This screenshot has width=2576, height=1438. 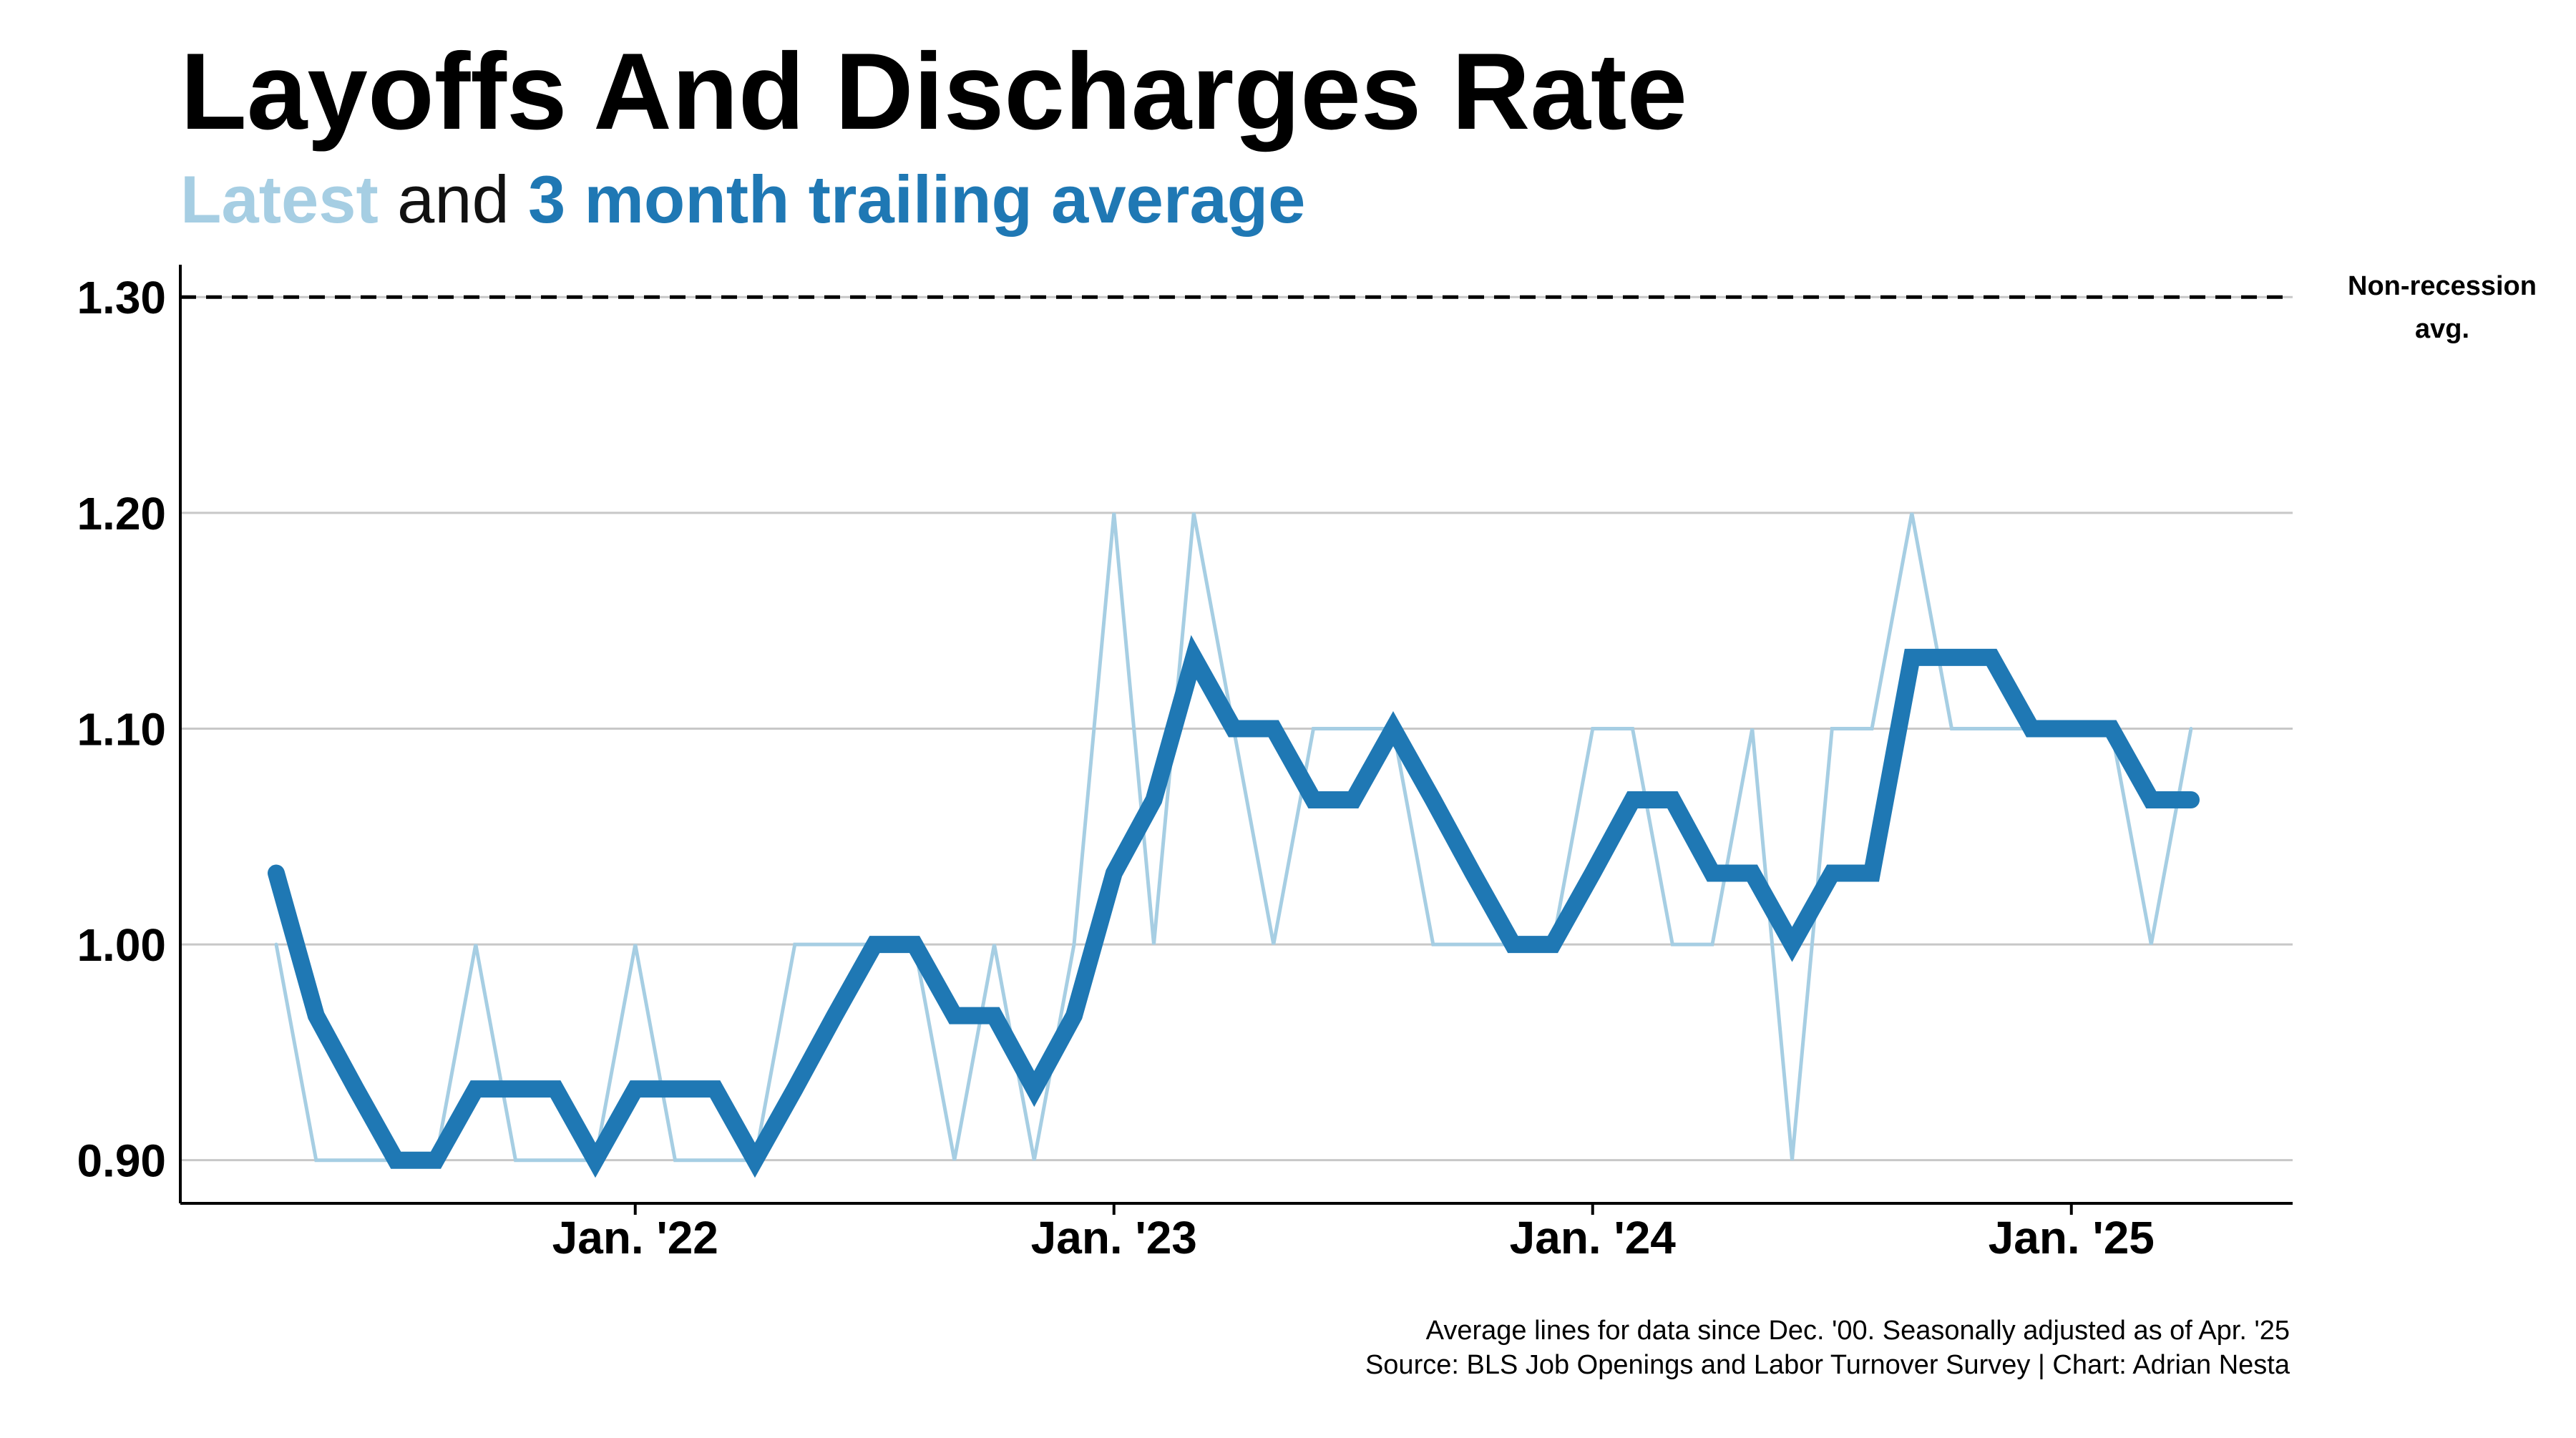 I want to click on chart-title: Layoffs And Discharges Rate, so click(x=934, y=91).